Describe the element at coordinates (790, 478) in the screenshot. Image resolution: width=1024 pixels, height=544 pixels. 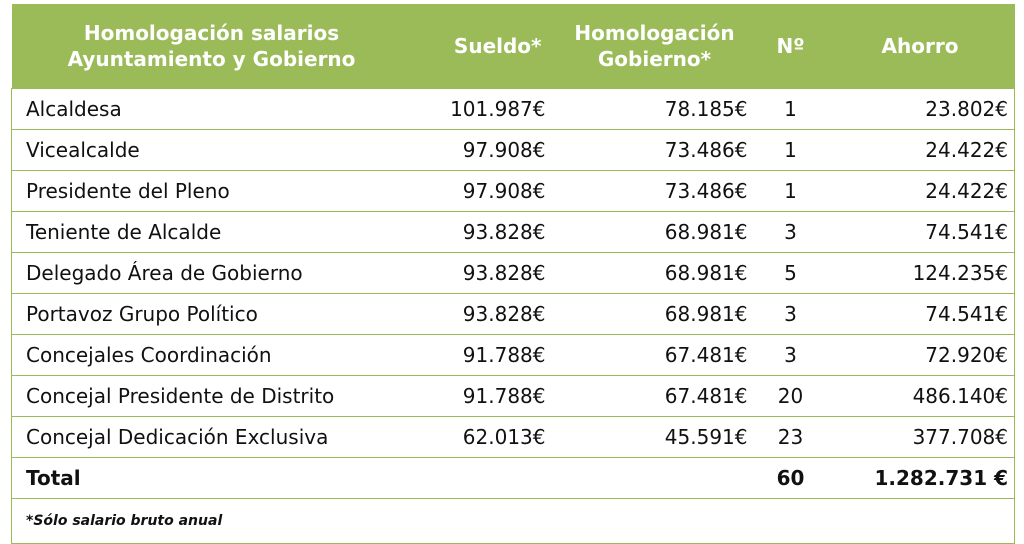
I see `total-numero: 60` at that location.